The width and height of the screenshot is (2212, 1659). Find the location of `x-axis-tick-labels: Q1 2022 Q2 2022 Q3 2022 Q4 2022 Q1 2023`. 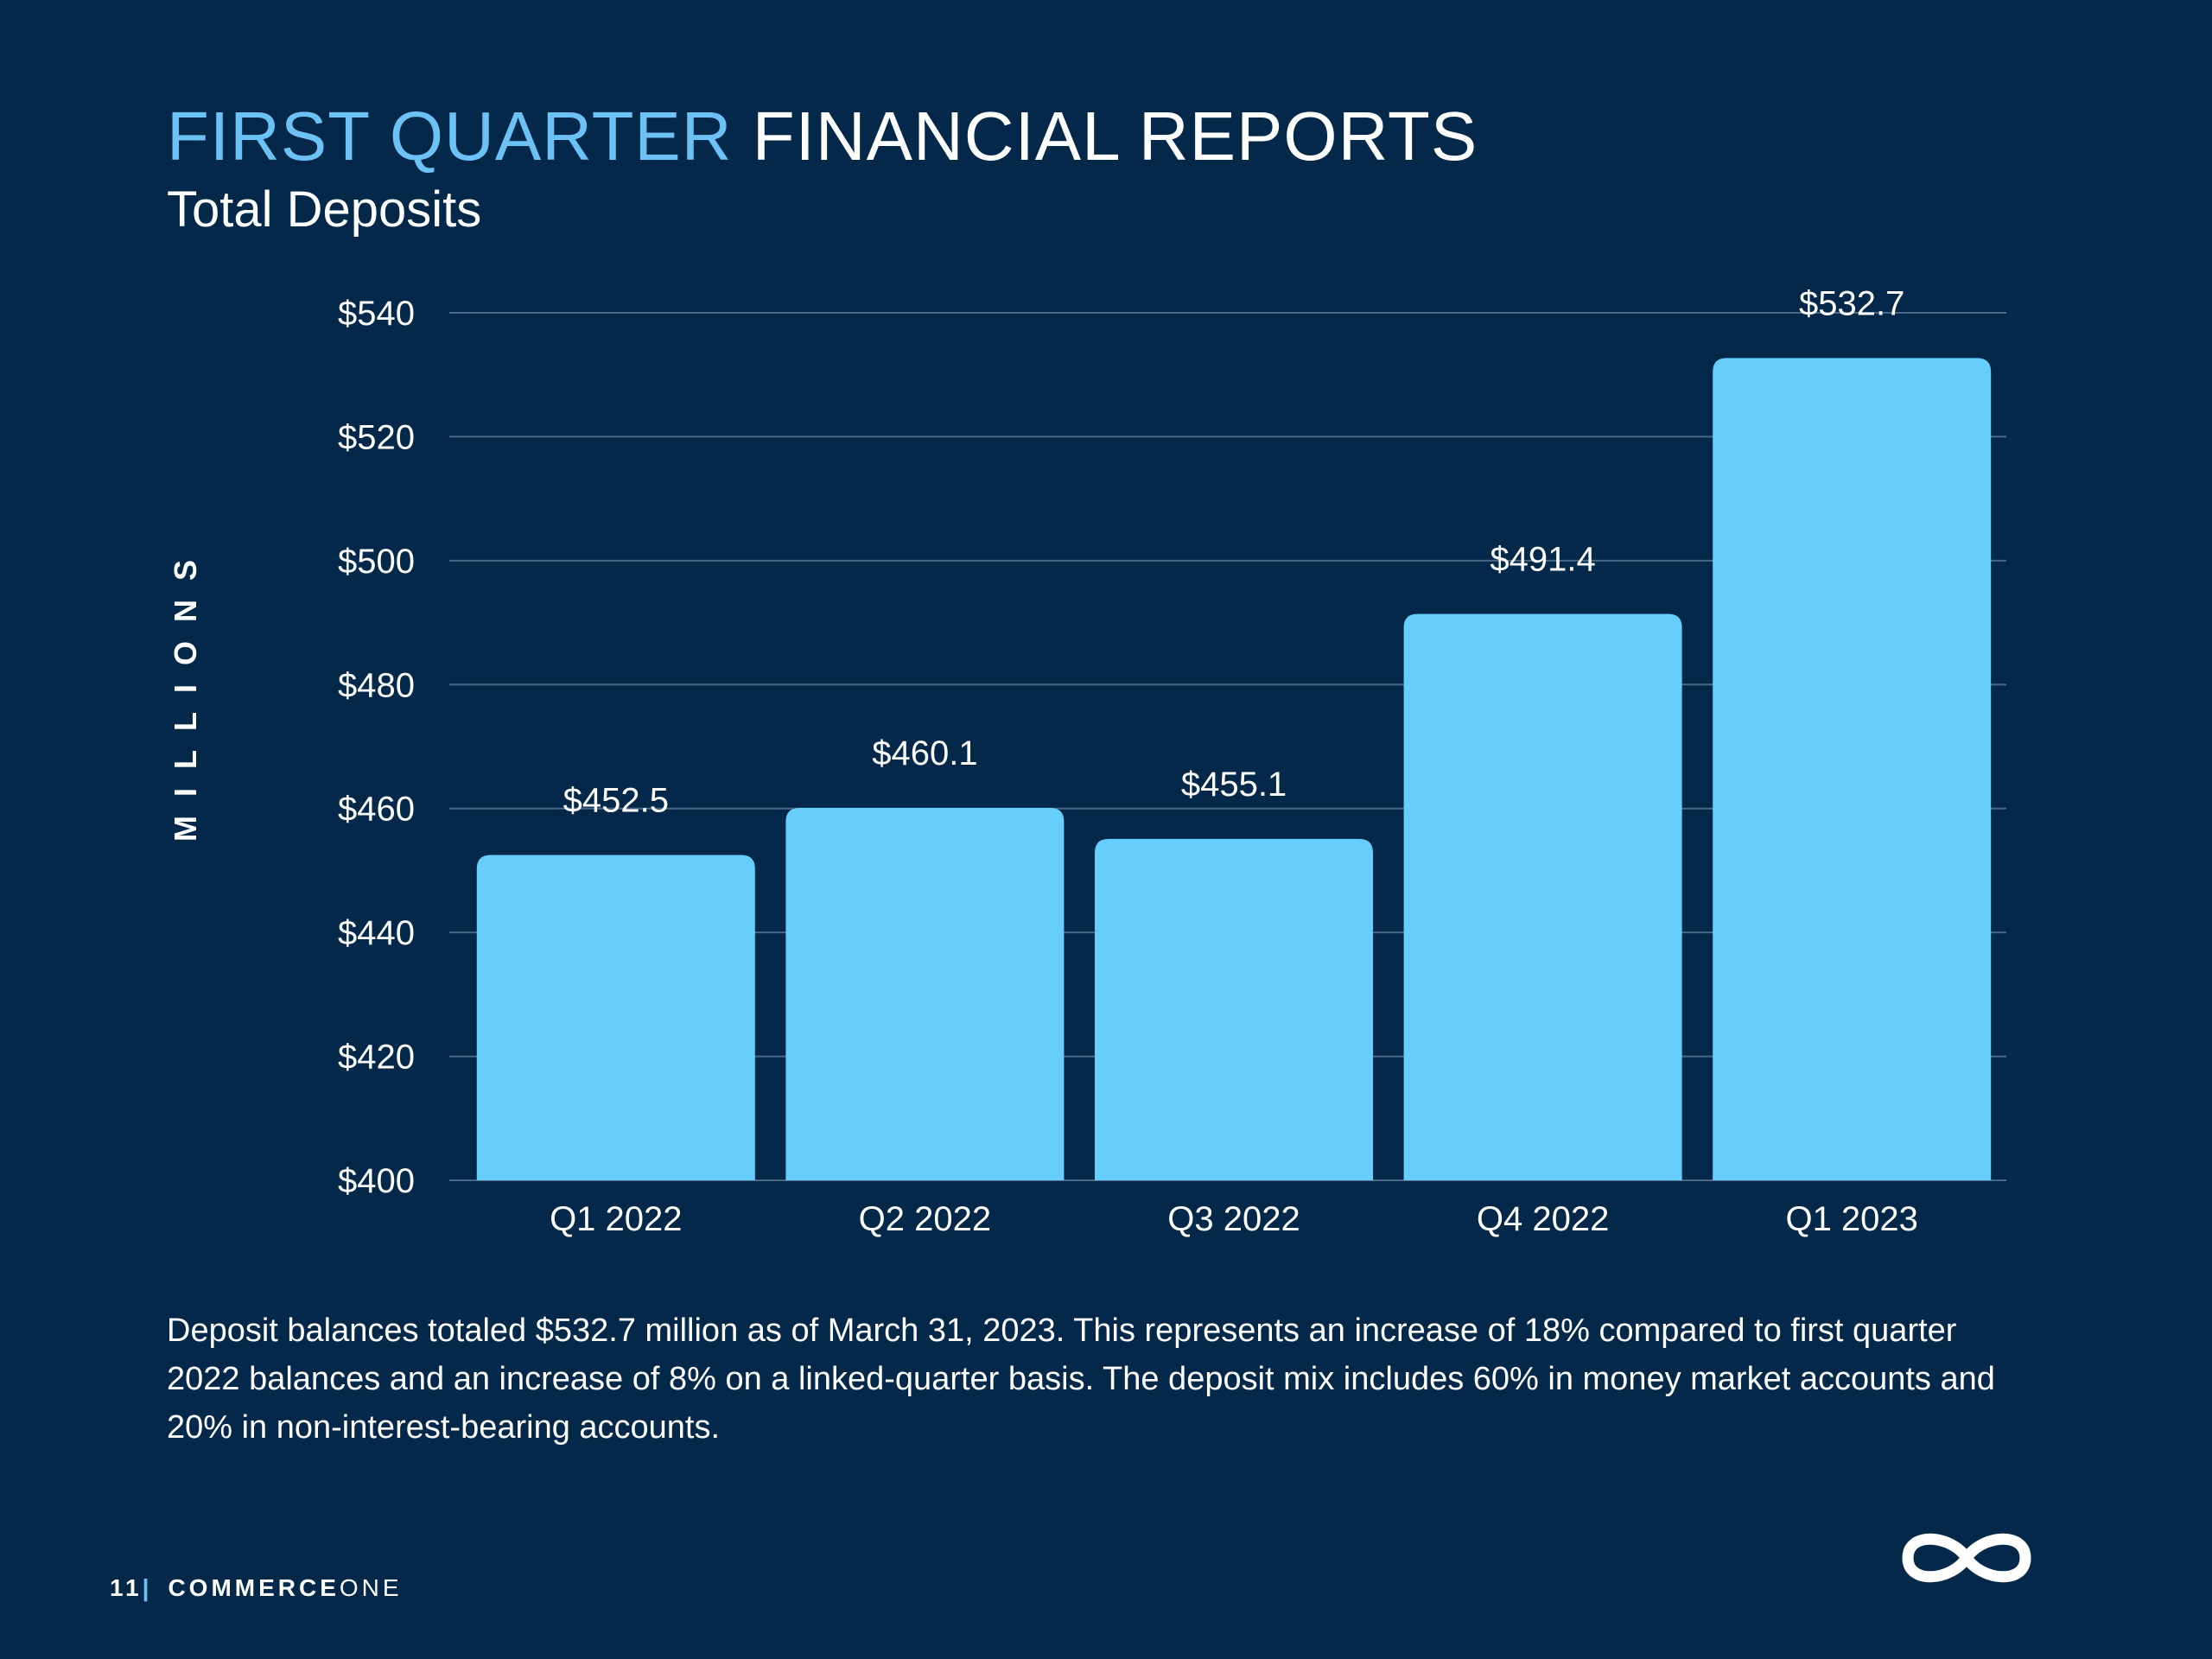

x-axis-tick-labels: Q1 2022 Q2 2022 Q3 2022 Q4 2022 Q1 2023 is located at coordinates (1234, 1219).